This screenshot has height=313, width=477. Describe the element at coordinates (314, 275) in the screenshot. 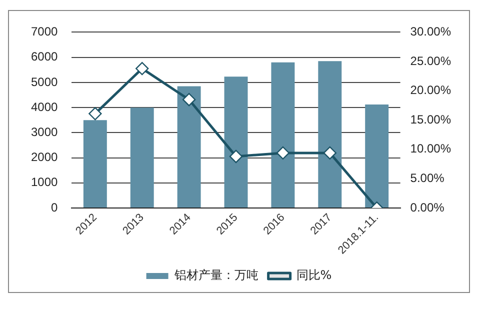

I see `legend-label: 同比%` at that location.